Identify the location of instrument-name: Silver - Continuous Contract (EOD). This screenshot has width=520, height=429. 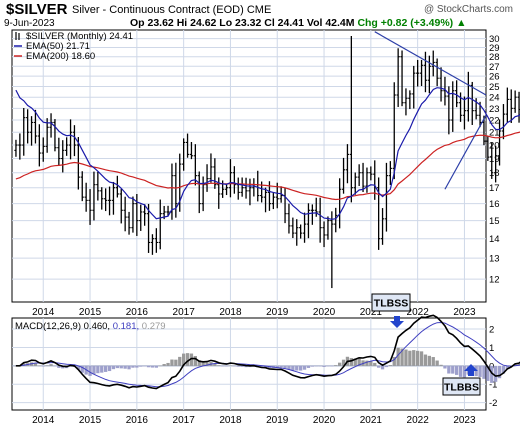
(158, 10).